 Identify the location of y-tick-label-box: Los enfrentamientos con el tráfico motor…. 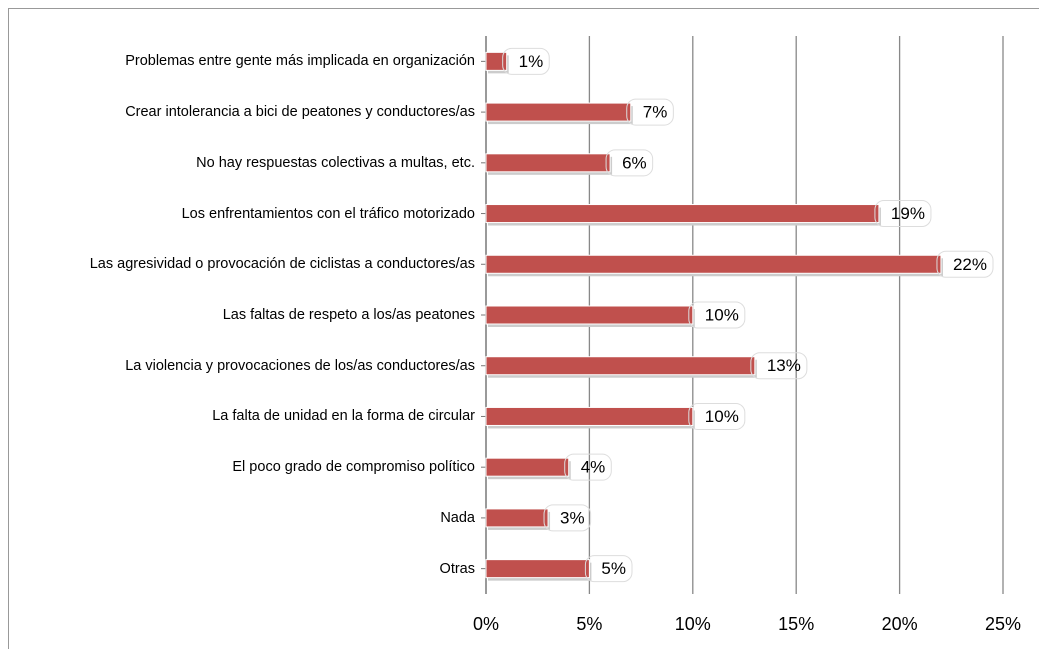
(328, 213).